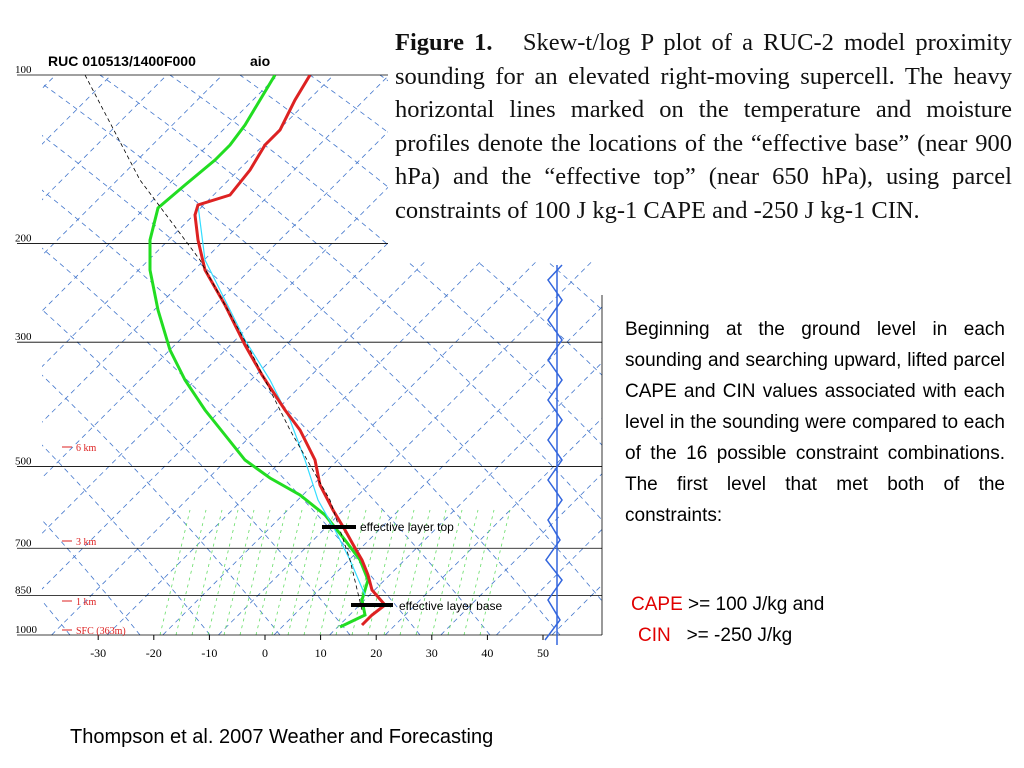 The width and height of the screenshot is (1024, 768). Describe the element at coordinates (101, 631) in the screenshot. I see `height-label: SFC (363m)` at that location.